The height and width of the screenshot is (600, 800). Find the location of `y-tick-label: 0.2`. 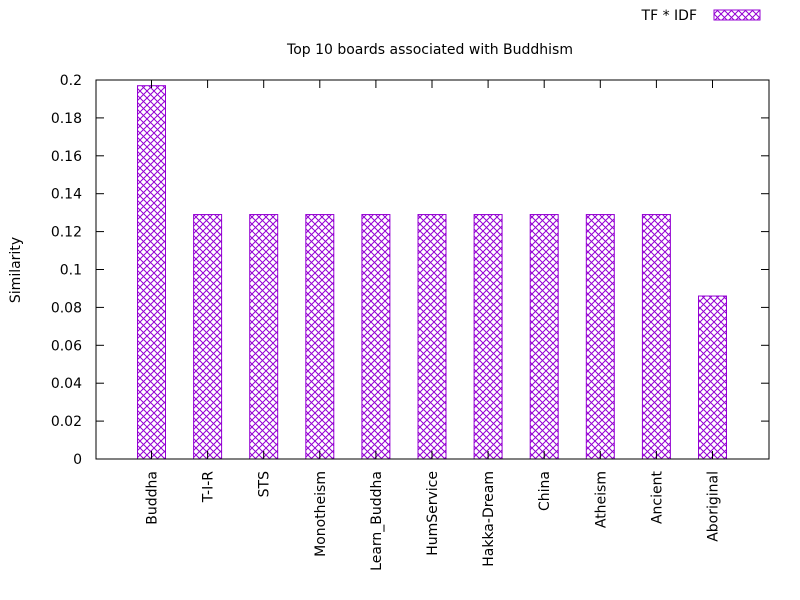

y-tick-label: 0.2 is located at coordinates (71, 81).